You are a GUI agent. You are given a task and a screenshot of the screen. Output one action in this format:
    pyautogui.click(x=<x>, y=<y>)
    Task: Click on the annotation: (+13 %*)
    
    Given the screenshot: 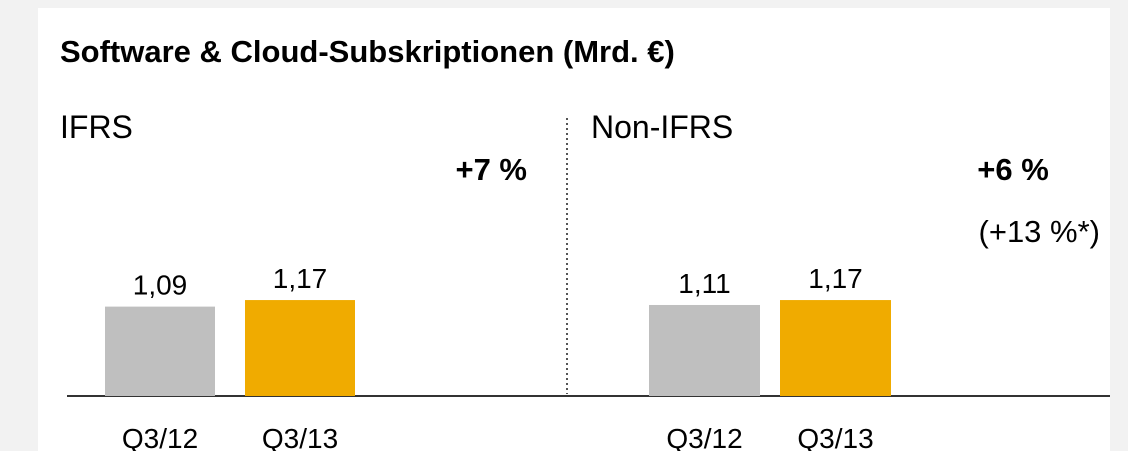 What is the action you would take?
    pyautogui.click(x=1039, y=231)
    